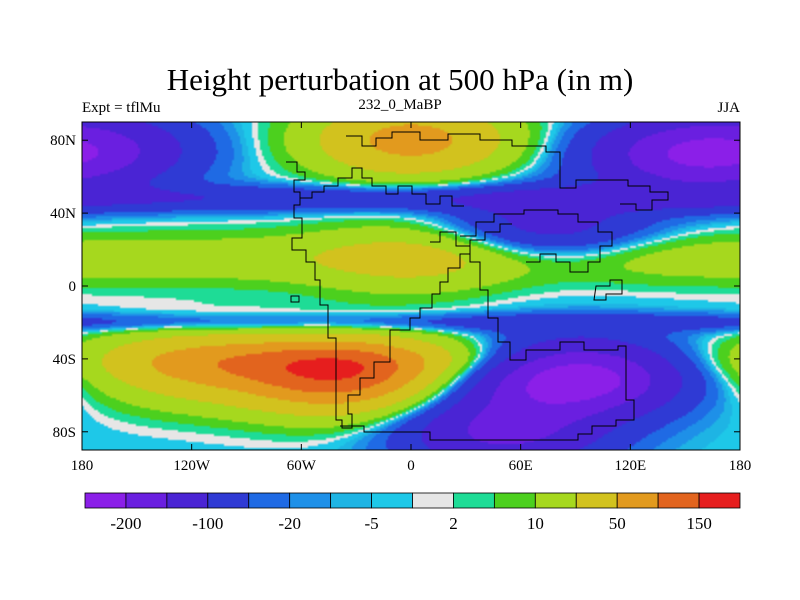  Describe the element at coordinates (536, 241) in the screenshot. I see `asia-interior-outline` at that location.